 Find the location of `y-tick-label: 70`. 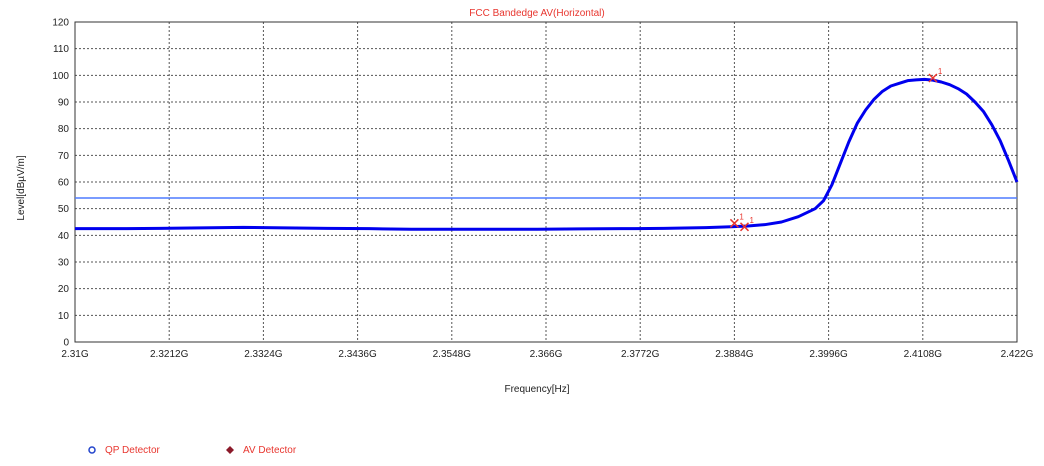

y-tick-label: 70 is located at coordinates (64, 156).